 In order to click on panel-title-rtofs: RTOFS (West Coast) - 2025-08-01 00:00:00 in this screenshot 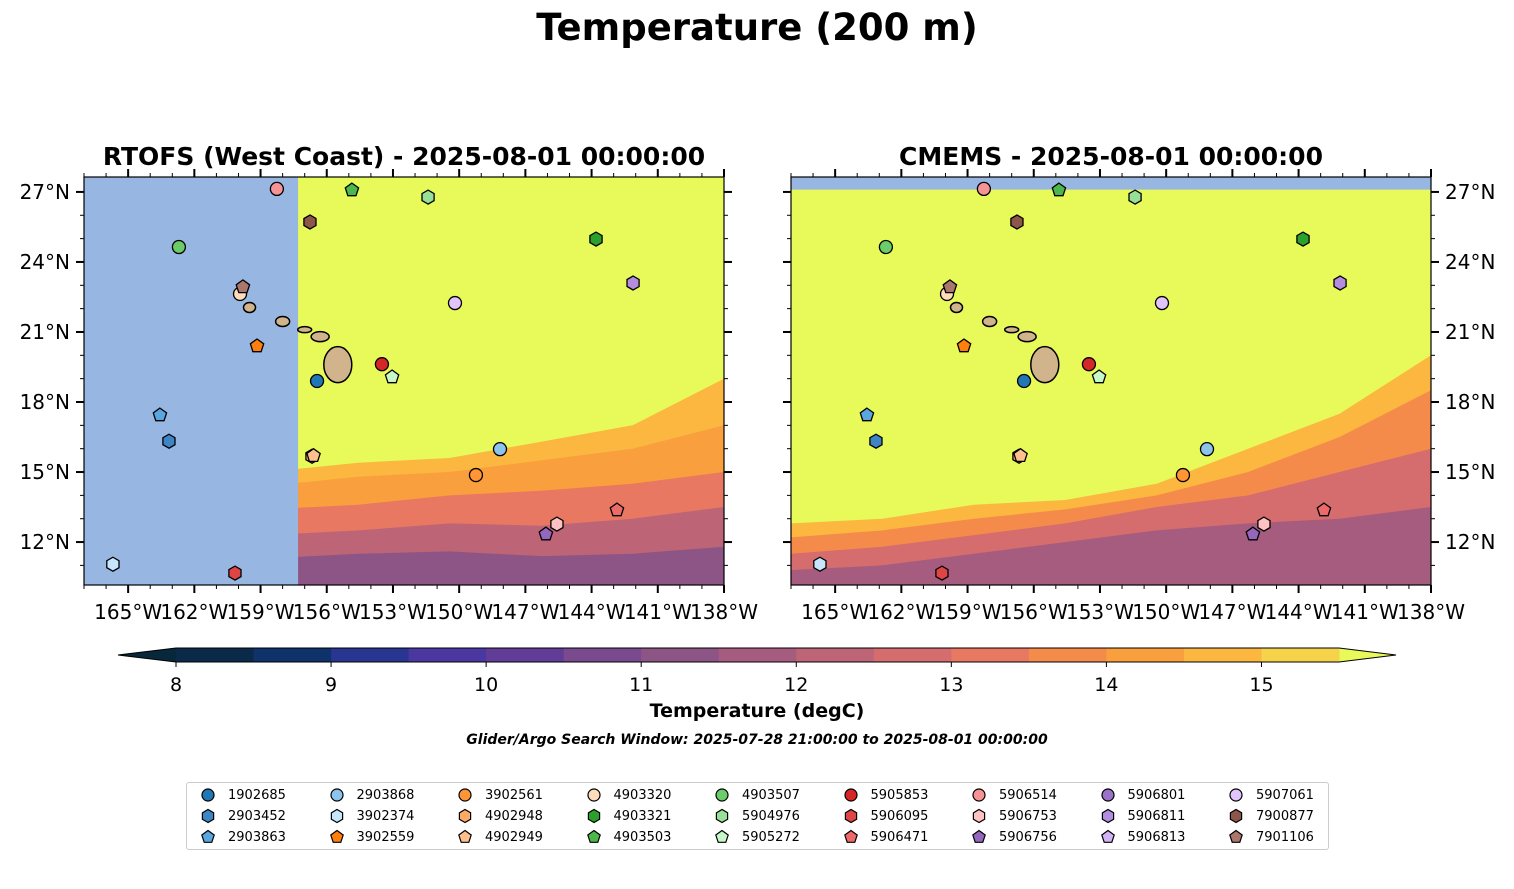, I will do `click(404, 156)`.